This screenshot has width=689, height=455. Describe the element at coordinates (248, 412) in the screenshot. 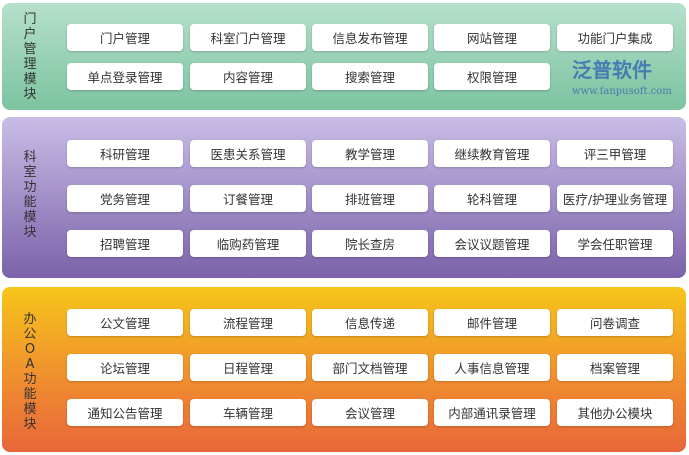

I see `feature-item: 车辆管理` at that location.